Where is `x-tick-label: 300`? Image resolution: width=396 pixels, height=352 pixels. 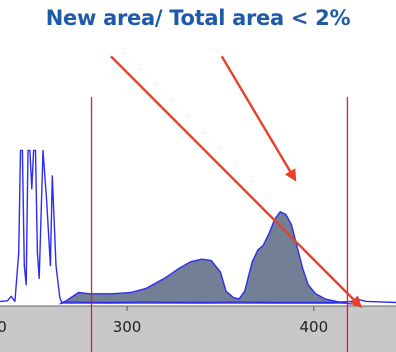 x-tick-label: 300 is located at coordinates (127, 327).